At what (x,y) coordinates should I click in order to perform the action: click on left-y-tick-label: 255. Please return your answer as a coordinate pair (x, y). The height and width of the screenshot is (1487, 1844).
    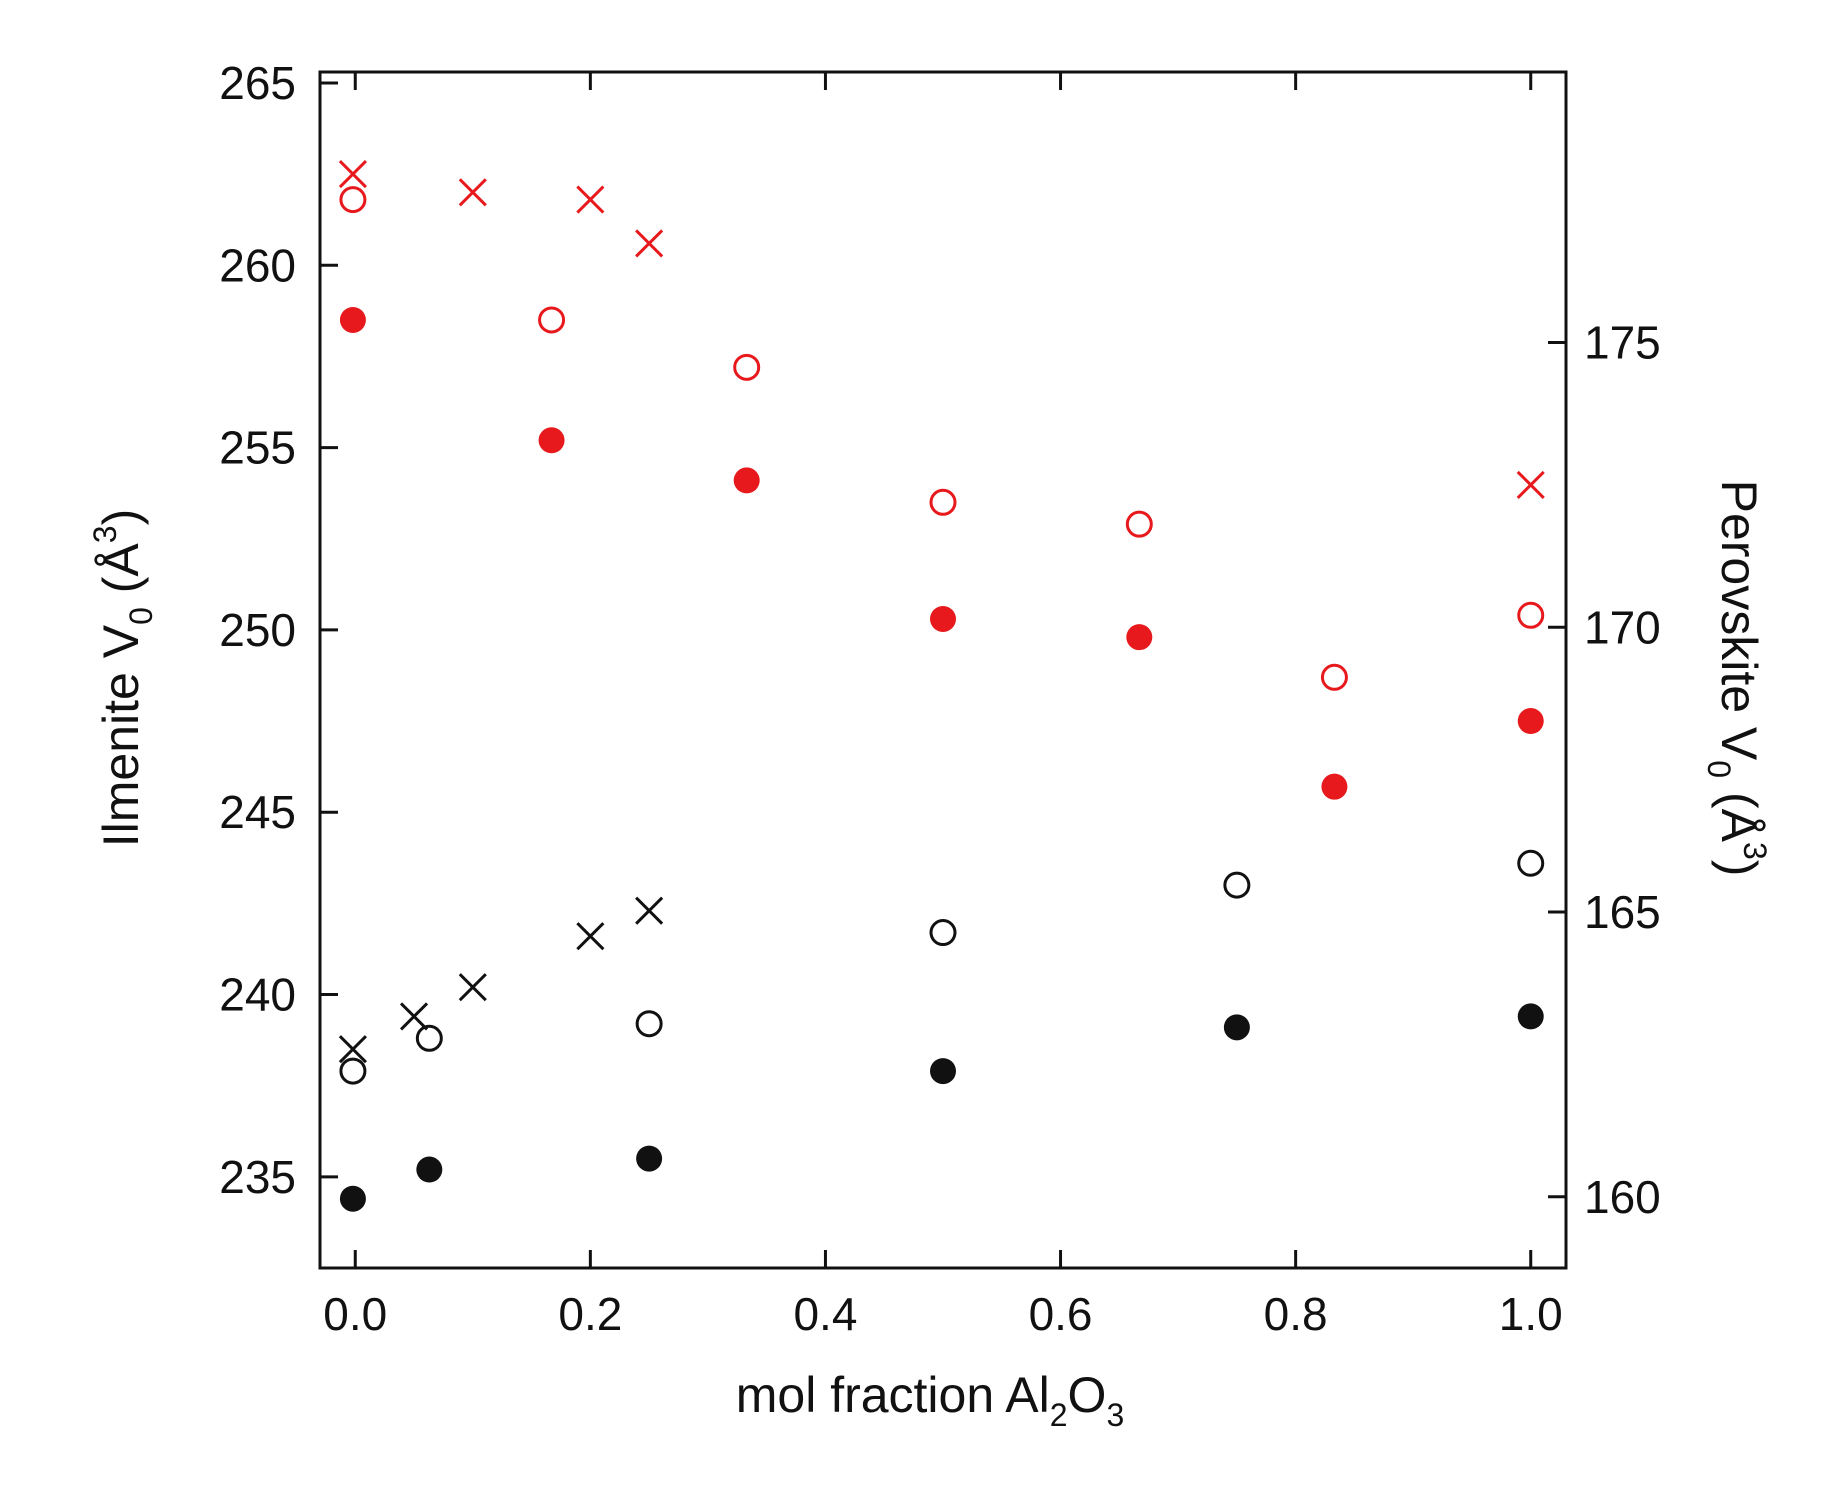
    Looking at the image, I should click on (257, 448).